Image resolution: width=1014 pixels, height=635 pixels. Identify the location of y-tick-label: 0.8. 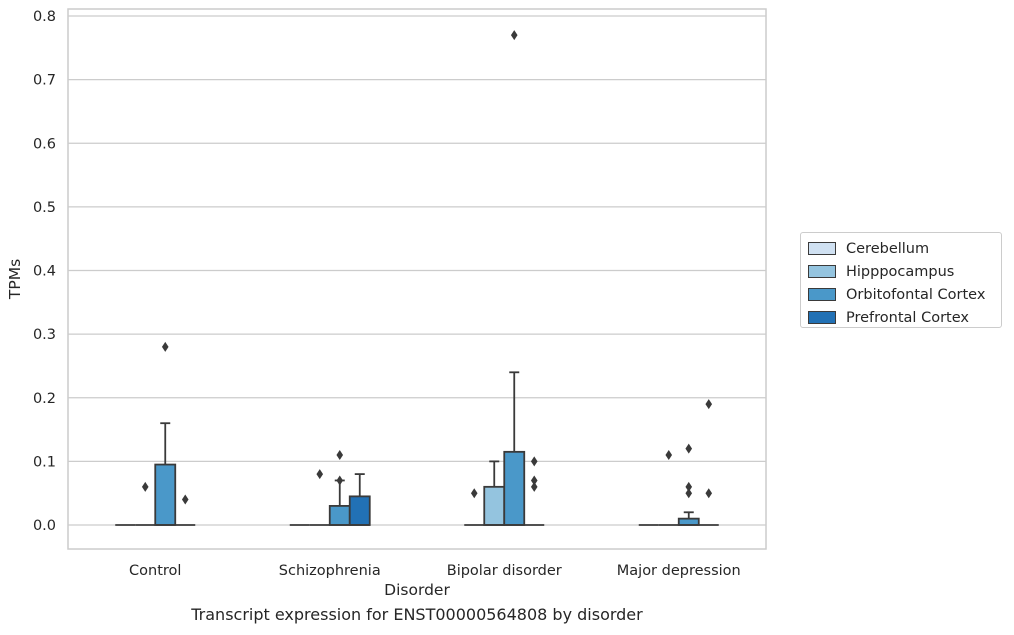
(44, 17).